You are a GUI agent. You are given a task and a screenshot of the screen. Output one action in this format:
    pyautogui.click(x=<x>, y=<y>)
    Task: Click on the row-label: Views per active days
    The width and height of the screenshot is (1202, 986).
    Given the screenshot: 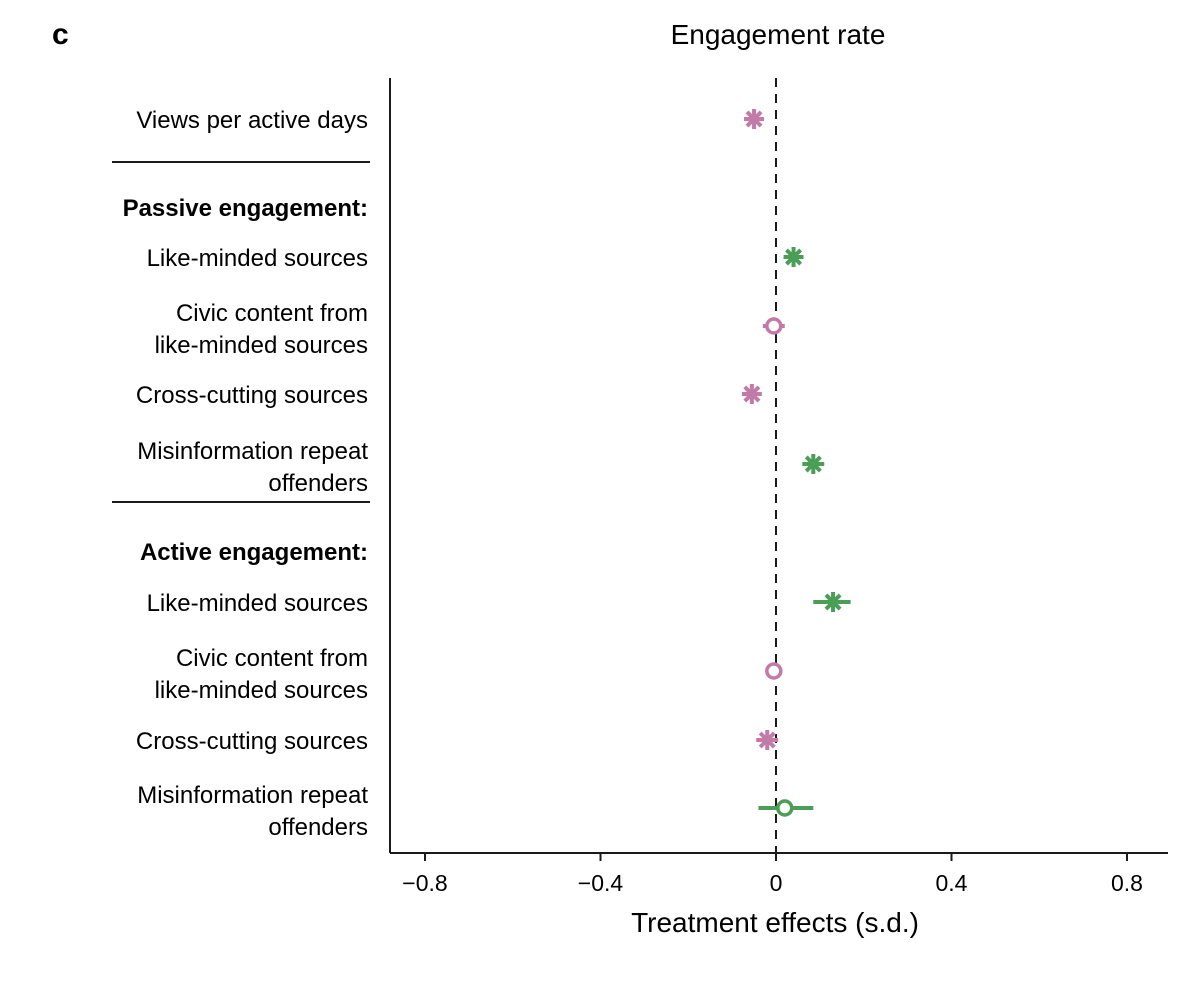 What is the action you would take?
    pyautogui.click(x=252, y=120)
    